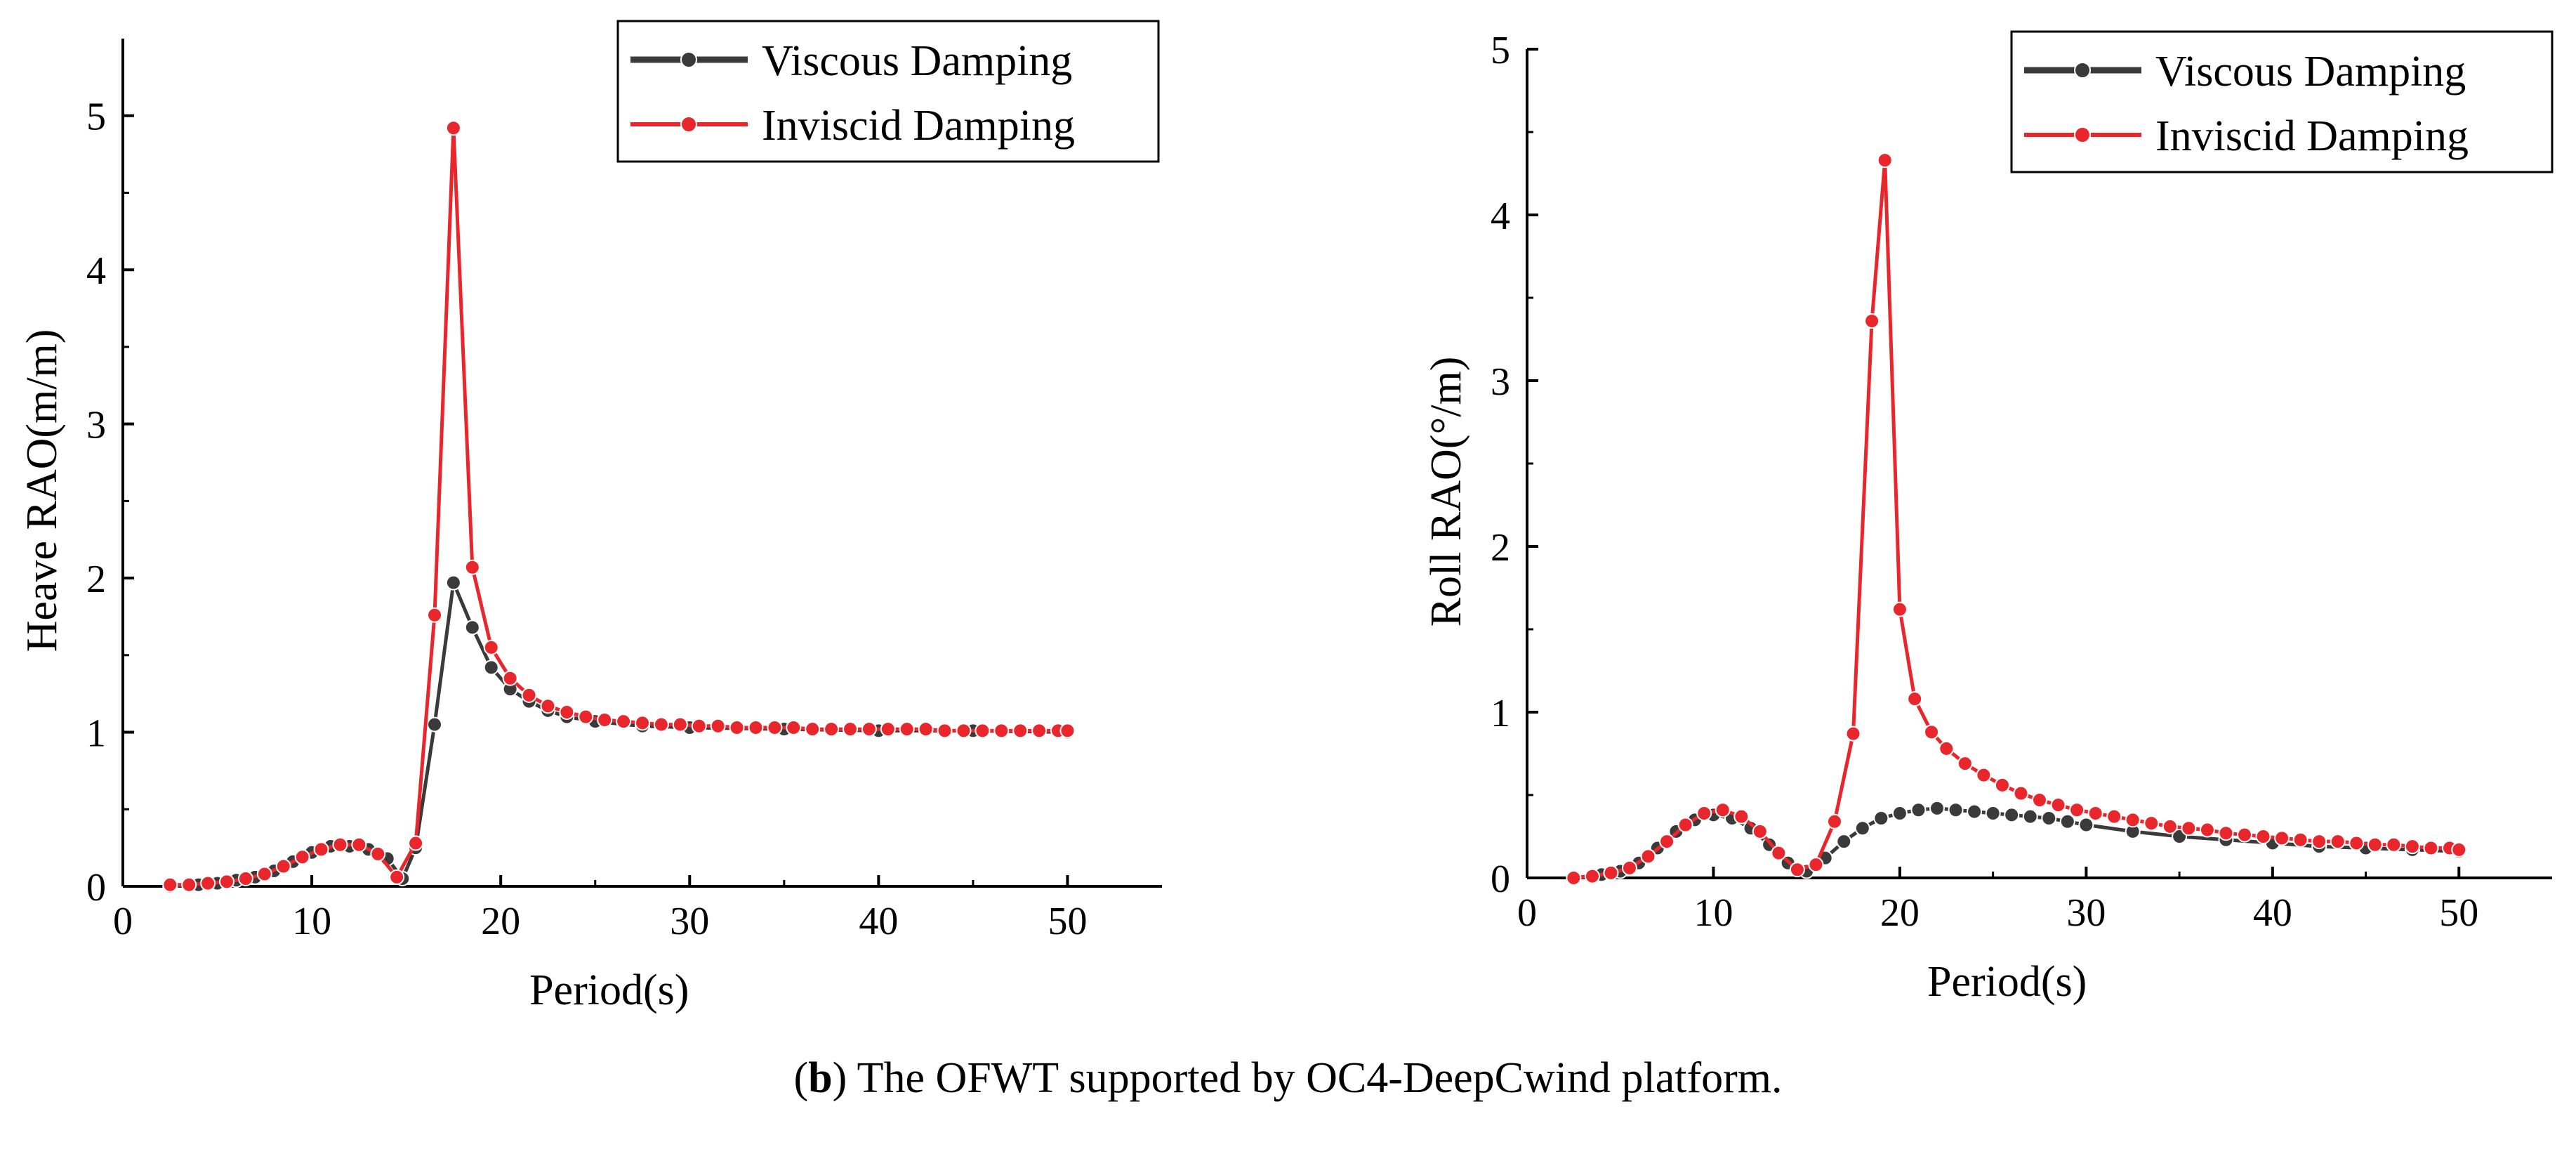 The width and height of the screenshot is (2576, 1149). I want to click on y-tick-label: 0, so click(1500, 879).